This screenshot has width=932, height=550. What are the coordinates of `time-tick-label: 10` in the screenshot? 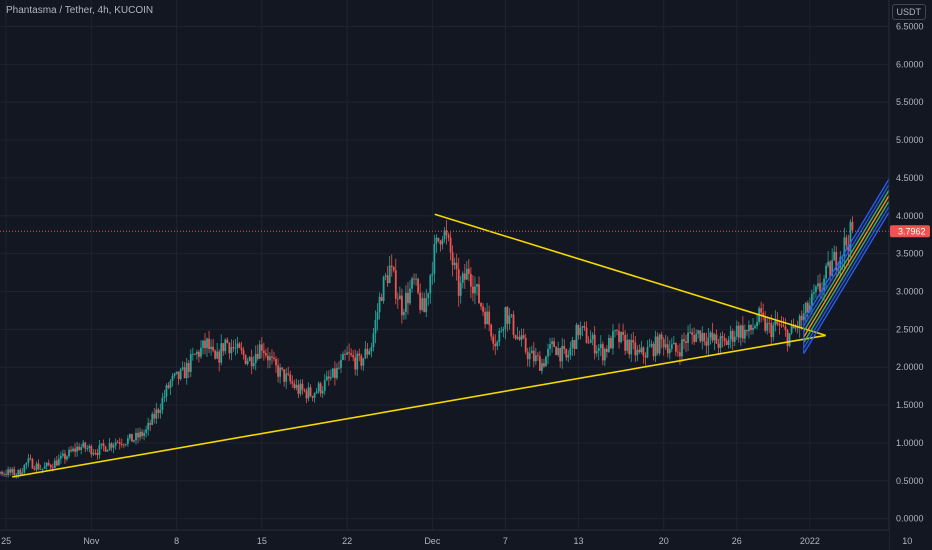 It's located at (907, 541).